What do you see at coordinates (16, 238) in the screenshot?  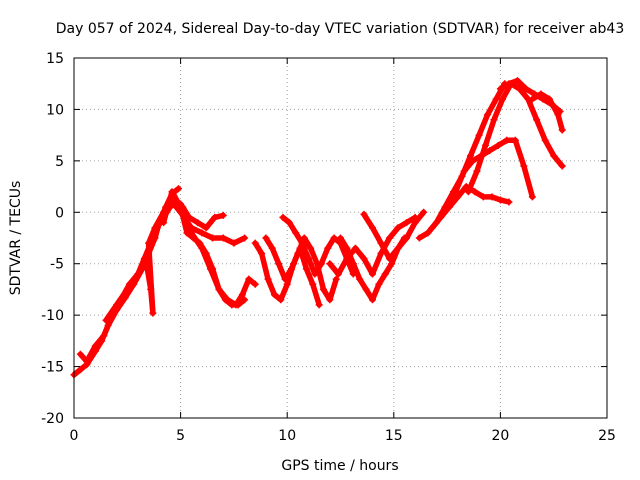 I see `y-axis-label: SDTVAR / TECUs` at bounding box center [16, 238].